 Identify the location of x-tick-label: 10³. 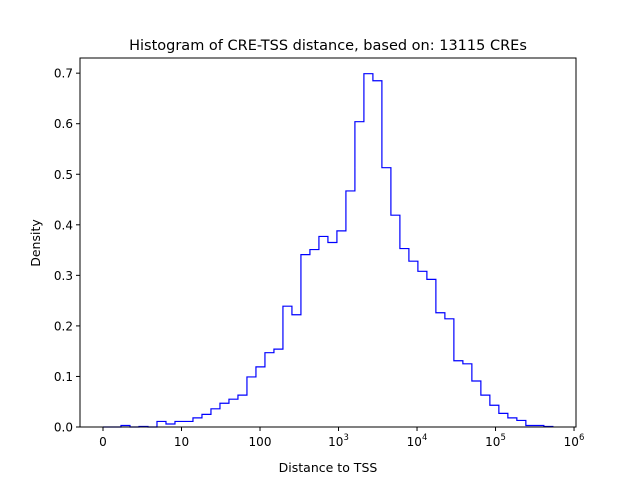
(338, 441).